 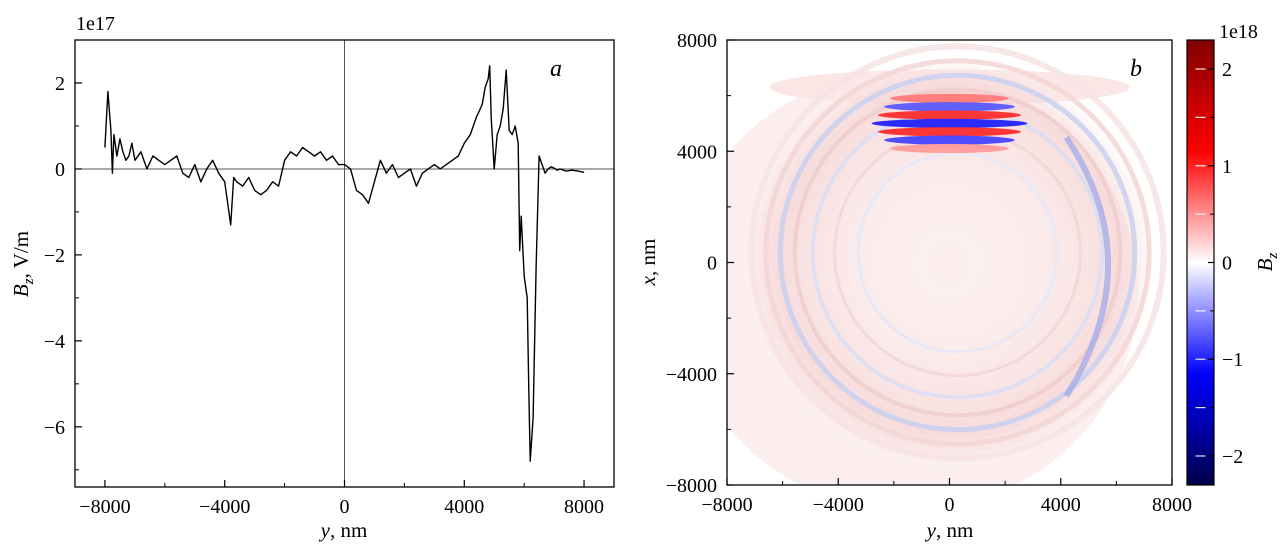 I want to click on y-tick-label-b: 0, so click(x=712, y=264).